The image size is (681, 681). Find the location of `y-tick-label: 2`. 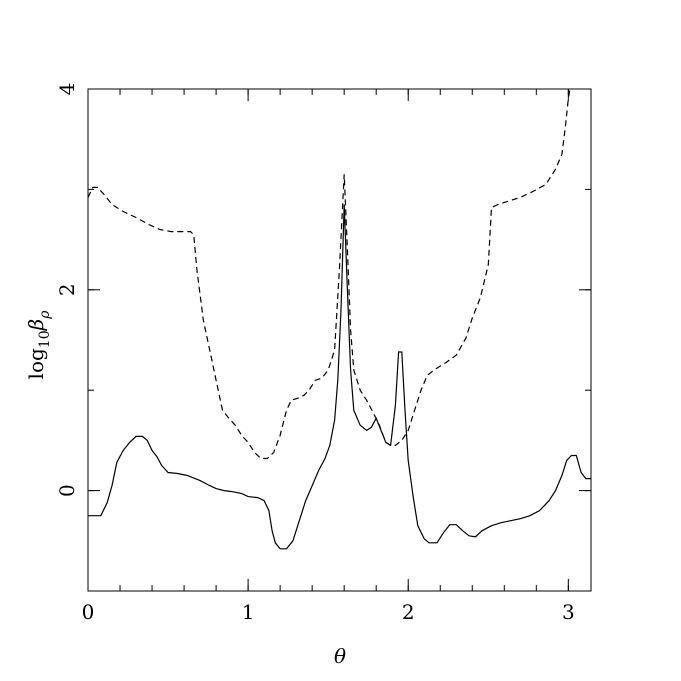

y-tick-label: 2 is located at coordinates (67, 289).